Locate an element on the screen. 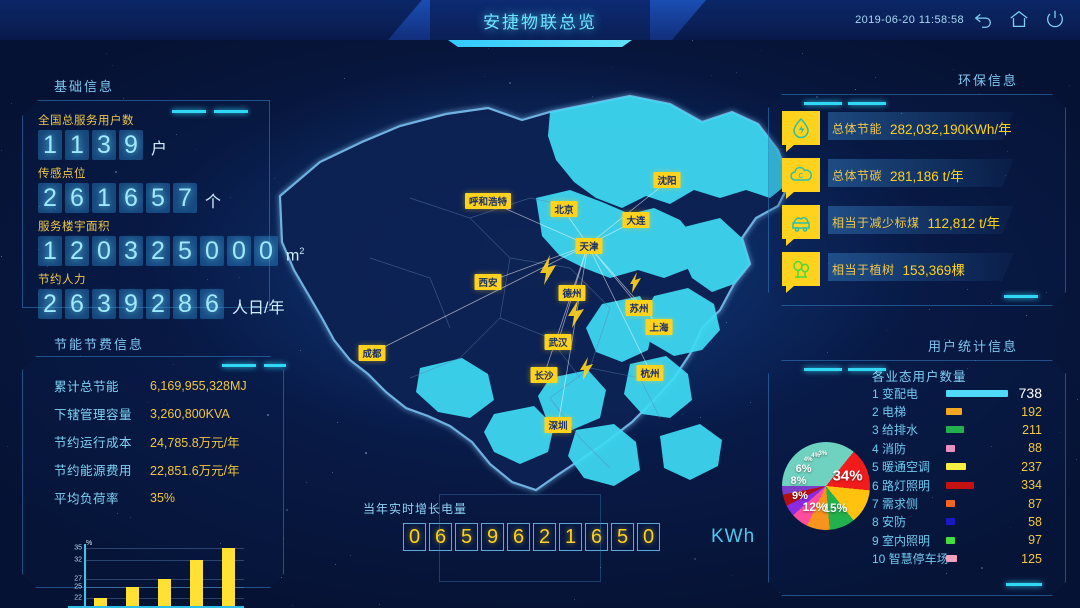 The height and width of the screenshot is (608, 1080). map-city-label: 苏州 is located at coordinates (639, 308).